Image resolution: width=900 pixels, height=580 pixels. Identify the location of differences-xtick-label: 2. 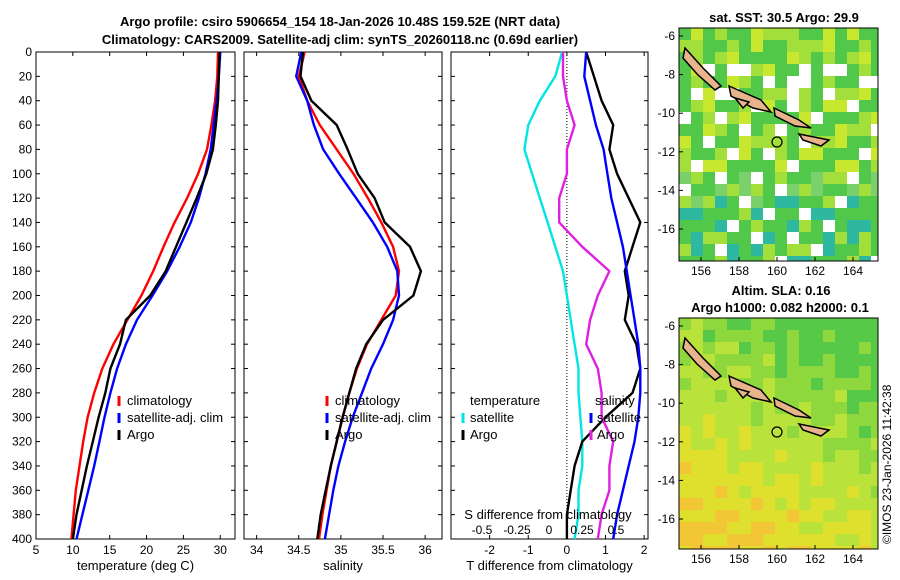
(644, 550).